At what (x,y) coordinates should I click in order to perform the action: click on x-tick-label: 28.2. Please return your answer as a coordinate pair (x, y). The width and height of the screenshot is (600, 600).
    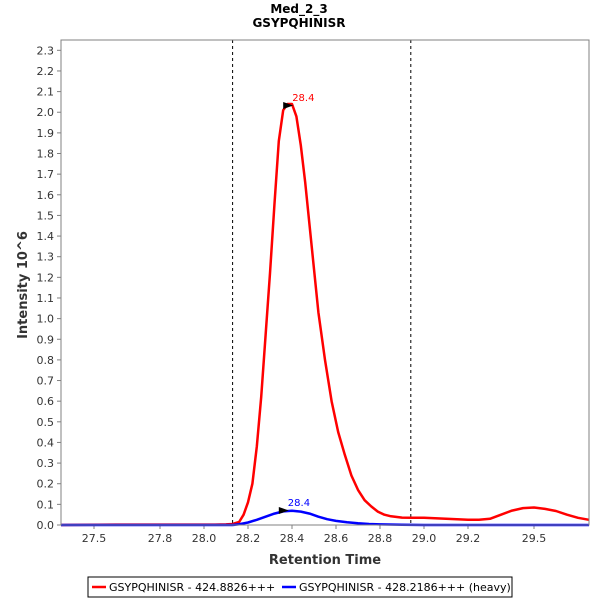
    Looking at the image, I should click on (248, 538).